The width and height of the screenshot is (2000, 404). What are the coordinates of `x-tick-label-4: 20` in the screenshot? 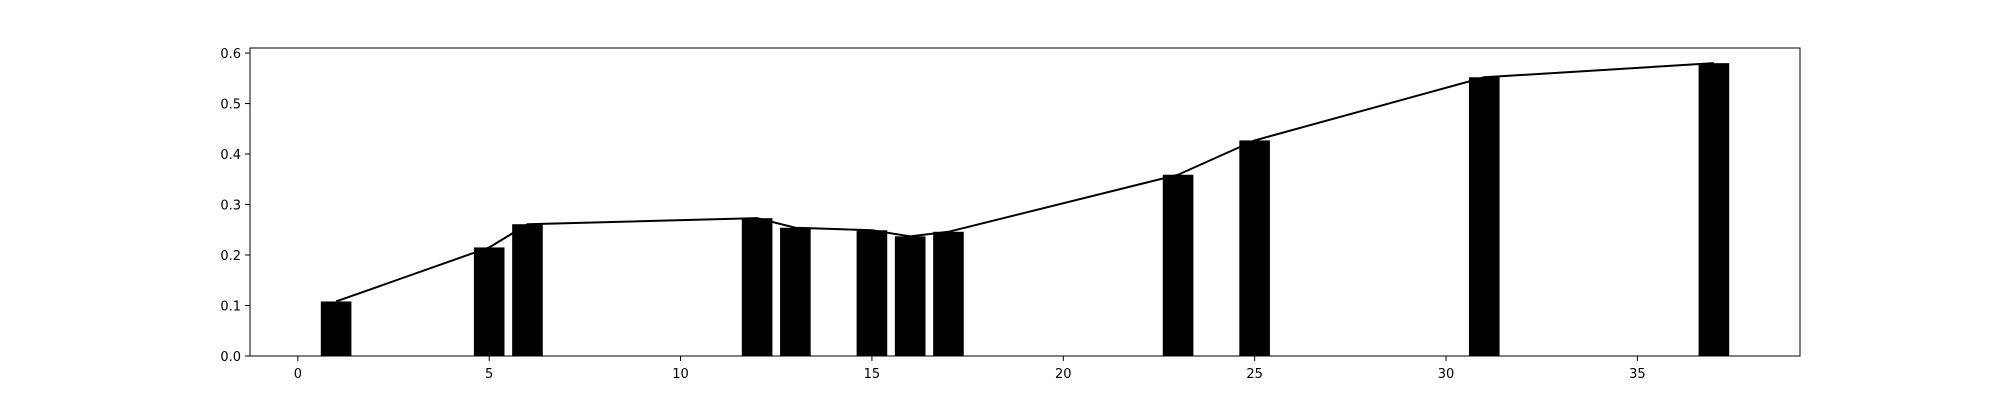 It's located at (1063, 374).